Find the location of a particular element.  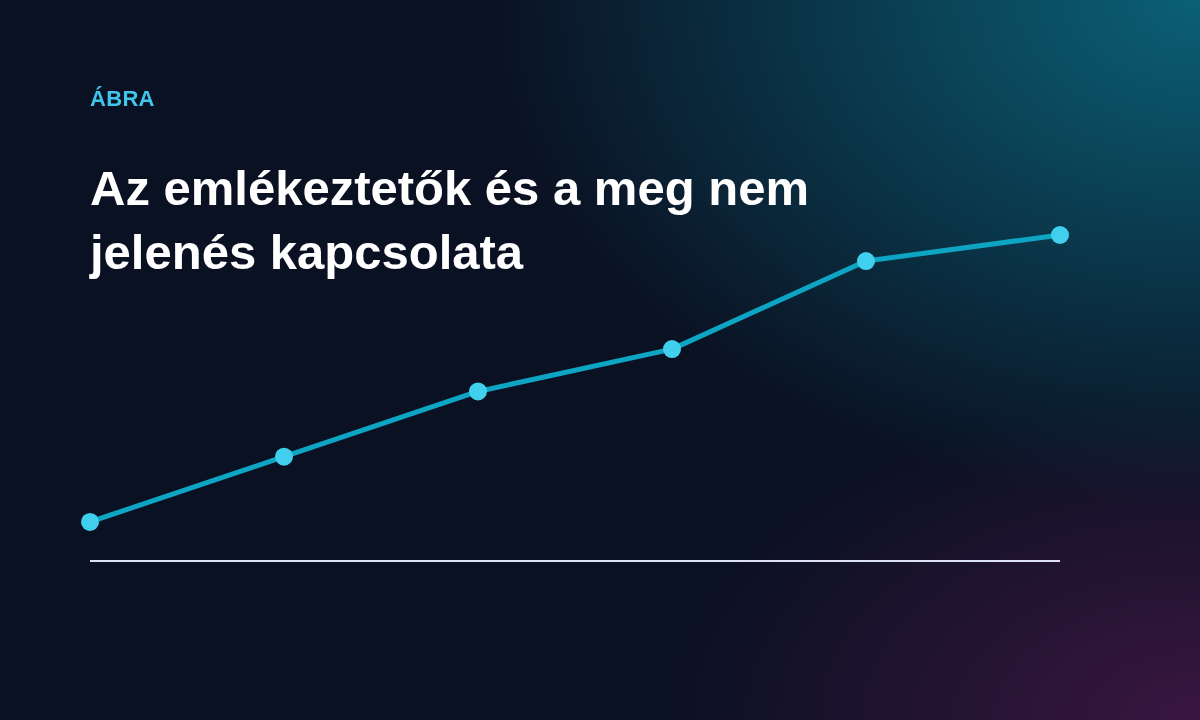

chart-subtitle: ÁBRA is located at coordinates (122, 99).